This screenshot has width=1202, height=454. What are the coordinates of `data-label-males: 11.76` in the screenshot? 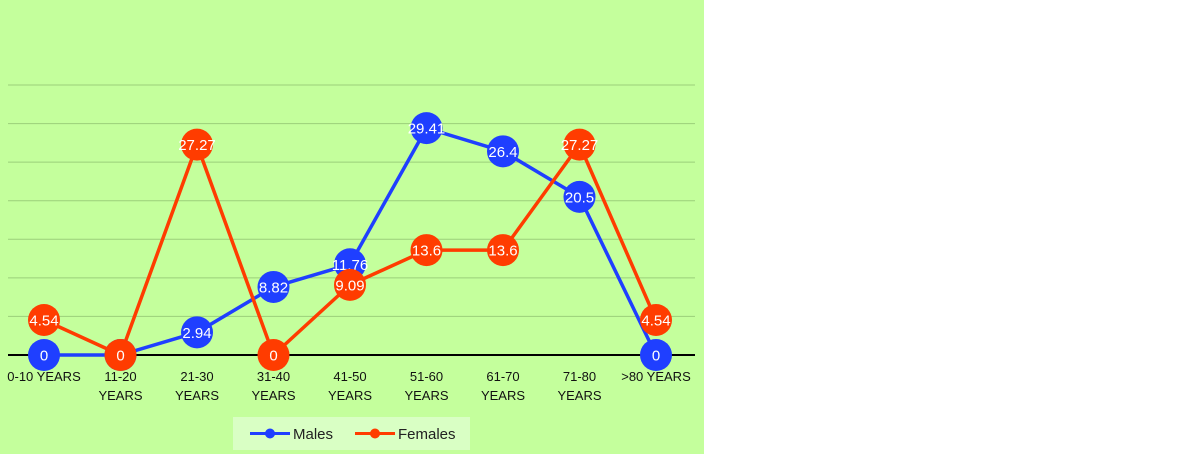 It's located at (350, 265).